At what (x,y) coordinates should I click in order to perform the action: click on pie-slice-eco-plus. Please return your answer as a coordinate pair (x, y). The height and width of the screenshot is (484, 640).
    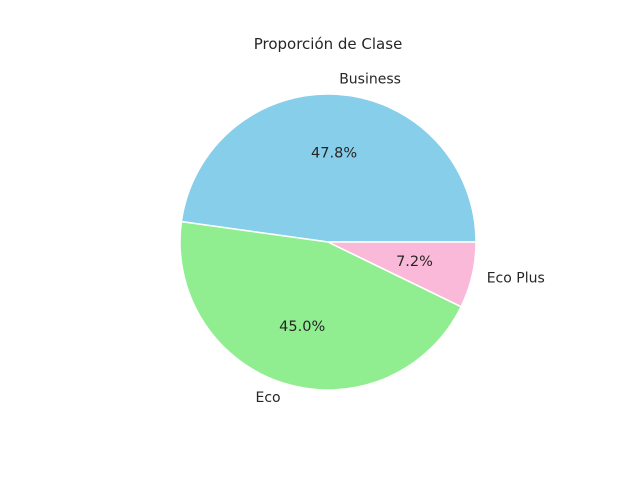
    Looking at the image, I should click on (402, 274).